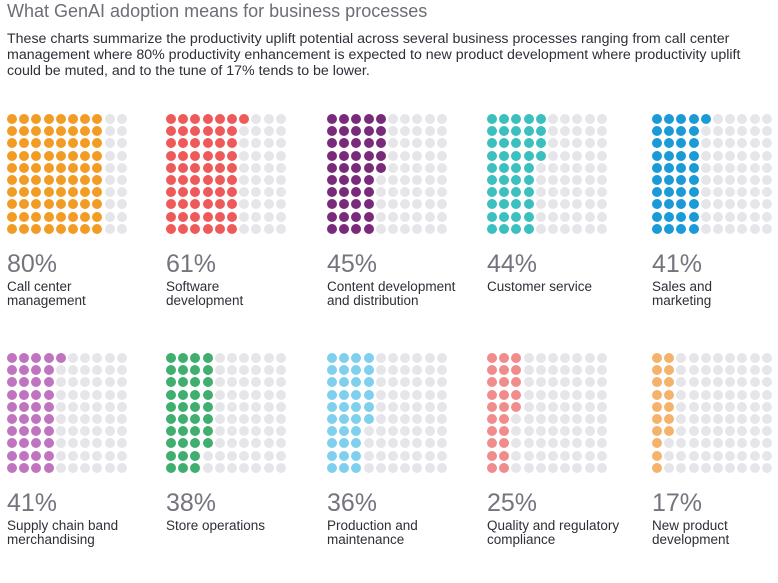 Image resolution: width=778 pixels, height=583 pixels. I want to click on waffle-grid, so click(389, 413).